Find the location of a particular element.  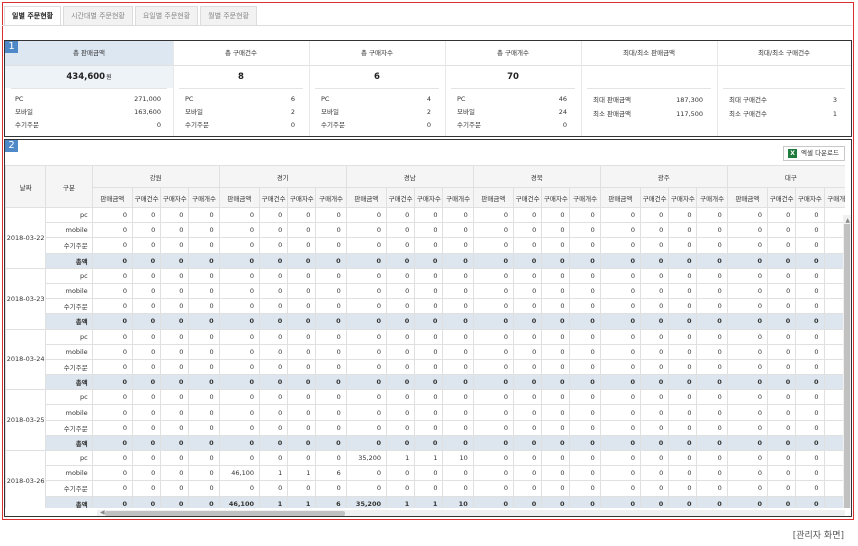

value-cell: 46,100 is located at coordinates (239, 473).